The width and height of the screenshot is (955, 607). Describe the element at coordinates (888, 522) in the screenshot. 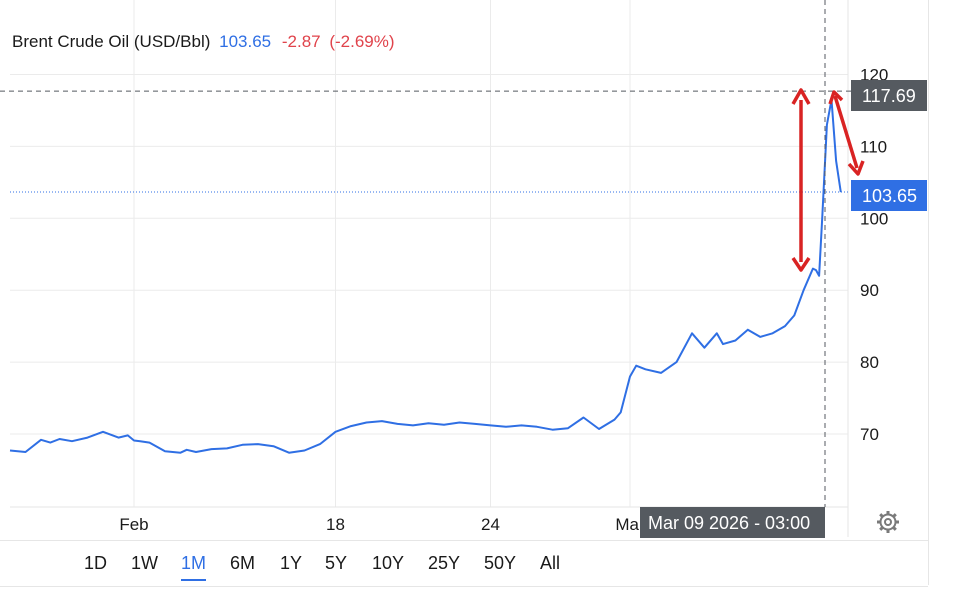

I see `gear-icon` at that location.